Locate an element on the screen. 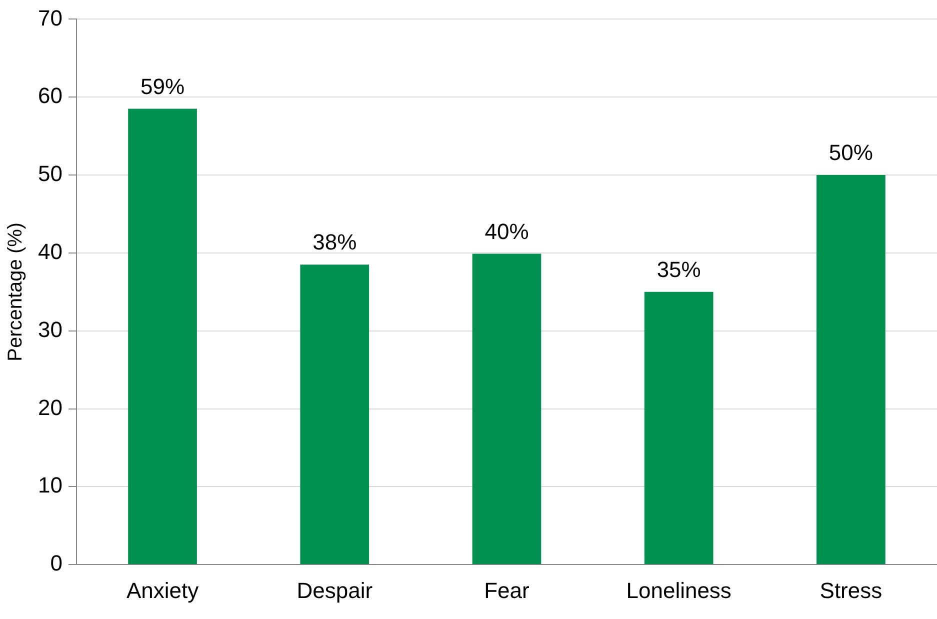 The image size is (937, 619). data-label: 35% is located at coordinates (678, 269).